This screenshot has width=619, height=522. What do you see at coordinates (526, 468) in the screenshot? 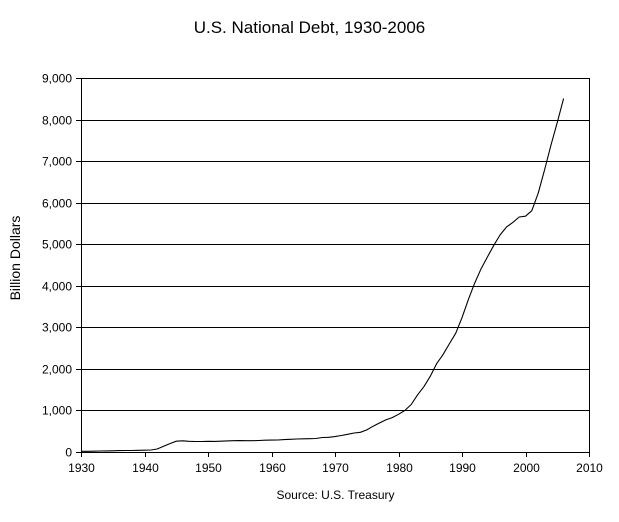
I see `x-tick-label: 2000` at bounding box center [526, 468].